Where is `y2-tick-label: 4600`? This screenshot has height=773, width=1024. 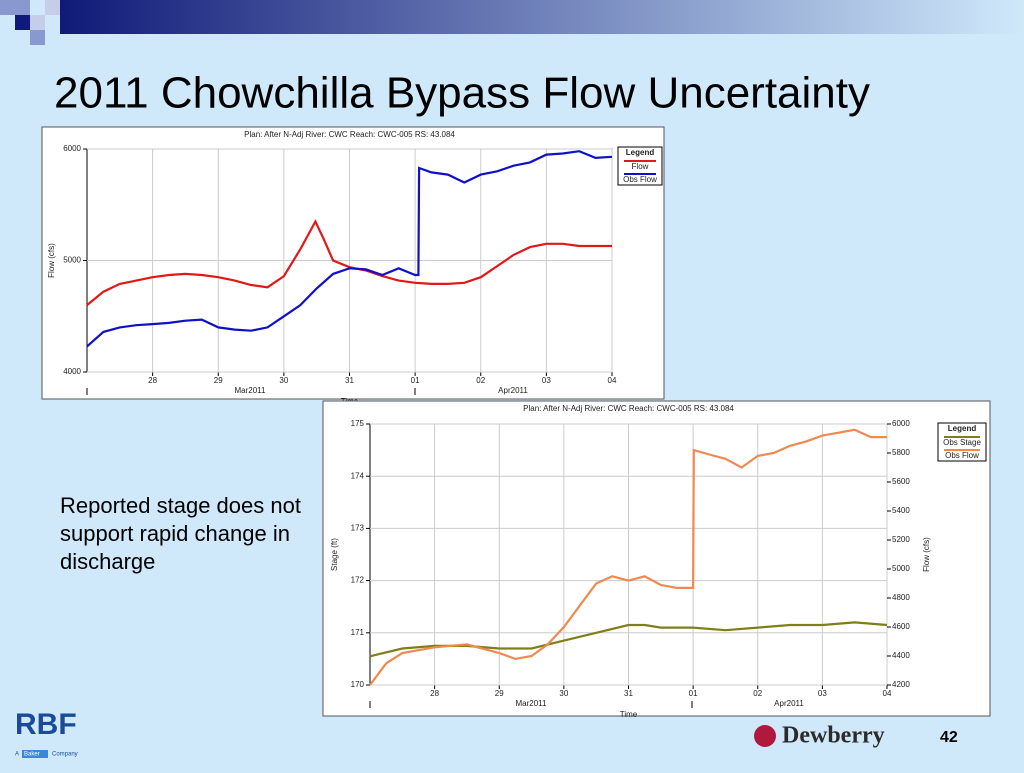
y2-tick-label: 4600 is located at coordinates (901, 626).